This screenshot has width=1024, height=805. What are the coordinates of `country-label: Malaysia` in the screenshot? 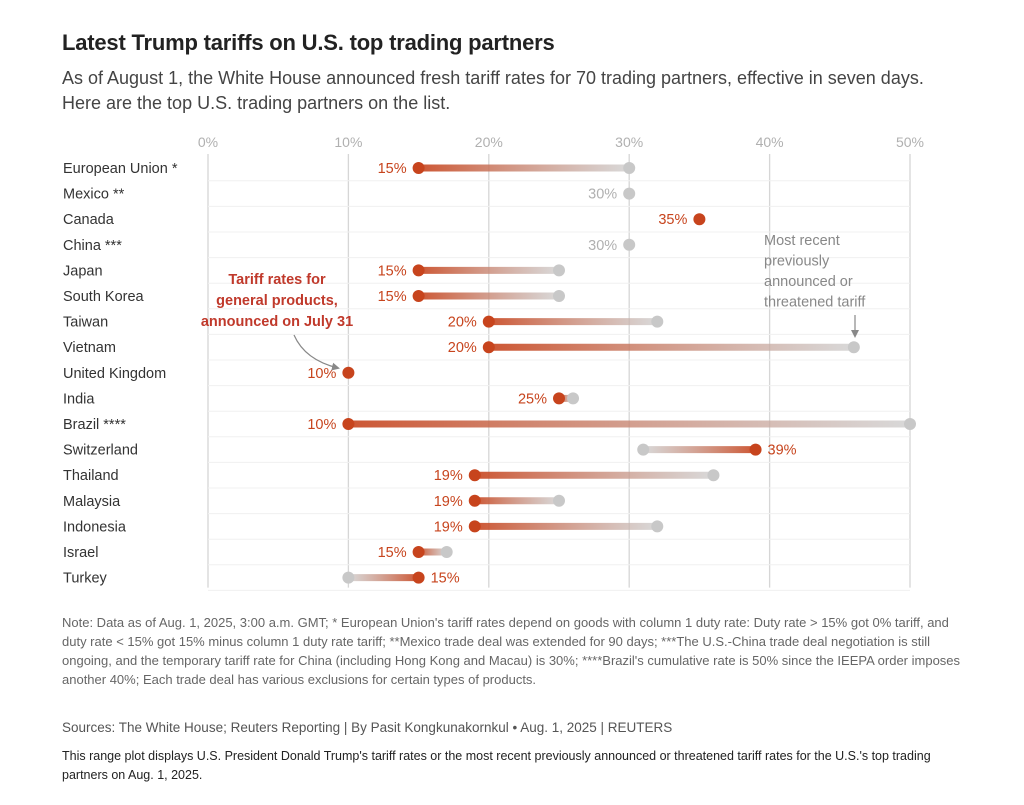 It's located at (92, 502).